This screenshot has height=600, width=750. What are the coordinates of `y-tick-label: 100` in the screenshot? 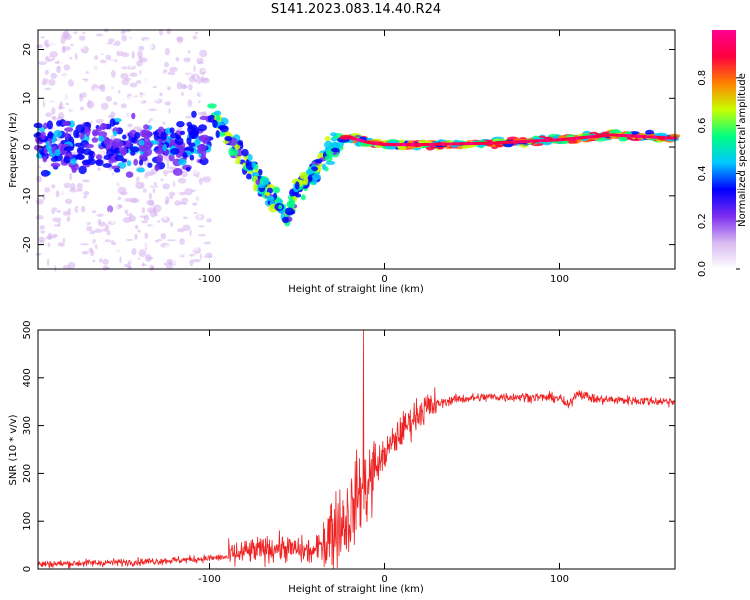 It's located at (27, 521).